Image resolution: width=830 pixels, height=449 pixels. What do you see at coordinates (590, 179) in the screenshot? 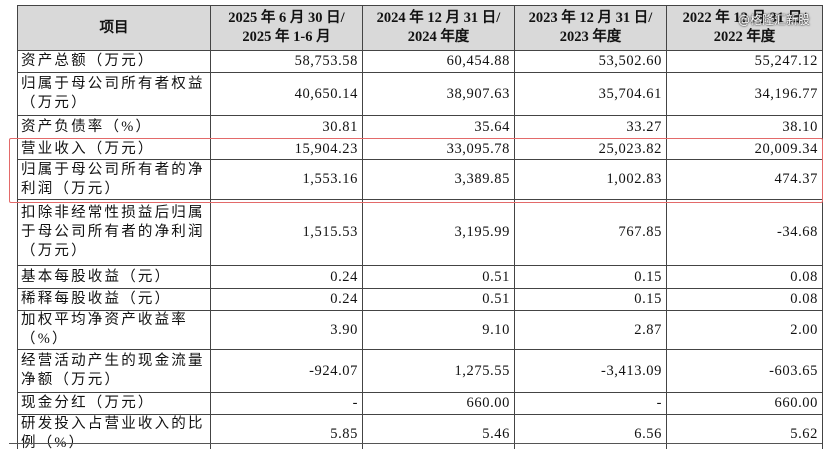
I see `value-cell: 1,002.83` at bounding box center [590, 179].